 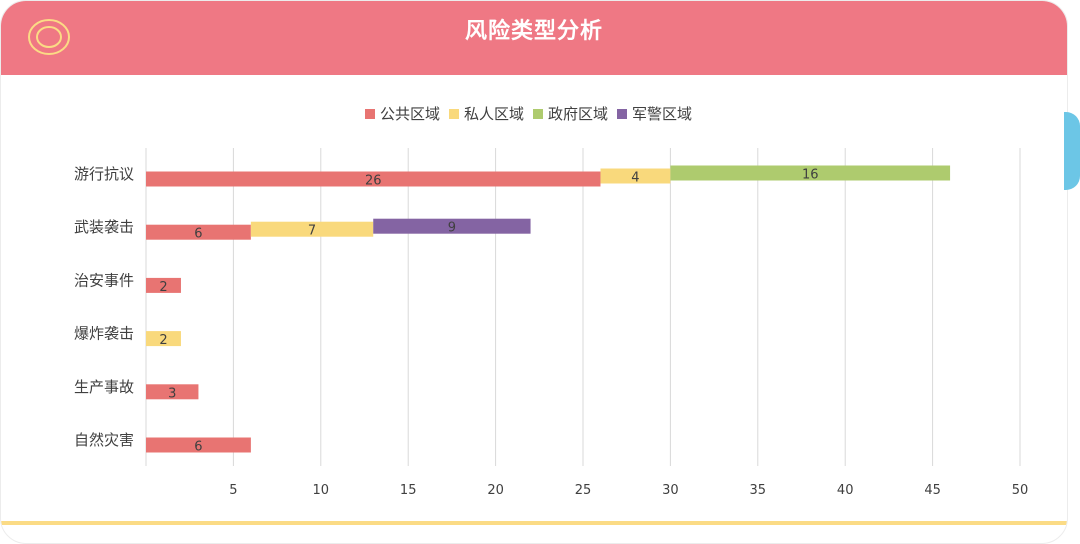 What do you see at coordinates (932, 490) in the screenshot?
I see `x-tick-label: 45` at bounding box center [932, 490].